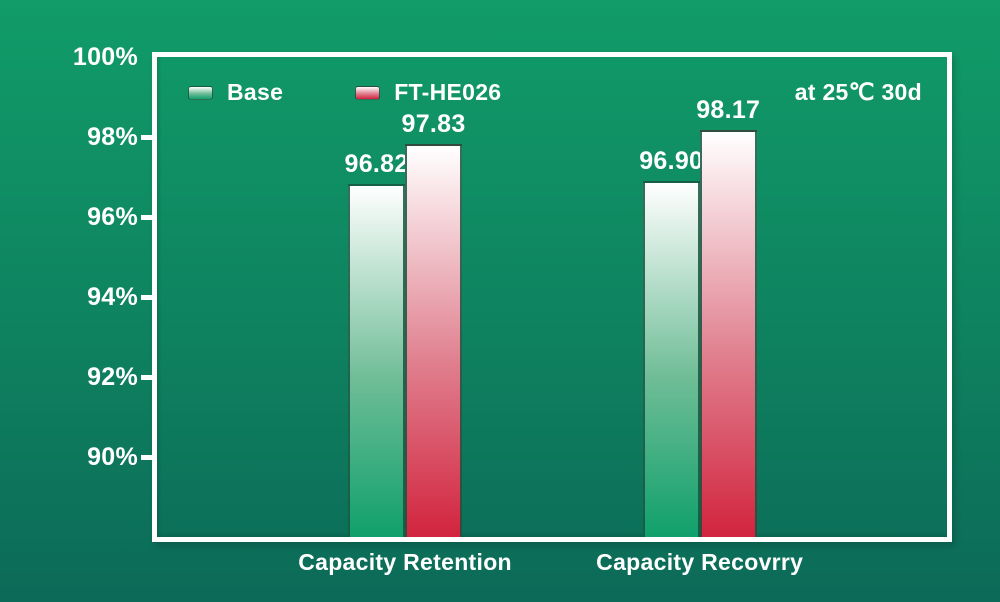 Image resolution: width=1000 pixels, height=602 pixels. What do you see at coordinates (255, 92) in the screenshot?
I see `legend-label: Base` at bounding box center [255, 92].